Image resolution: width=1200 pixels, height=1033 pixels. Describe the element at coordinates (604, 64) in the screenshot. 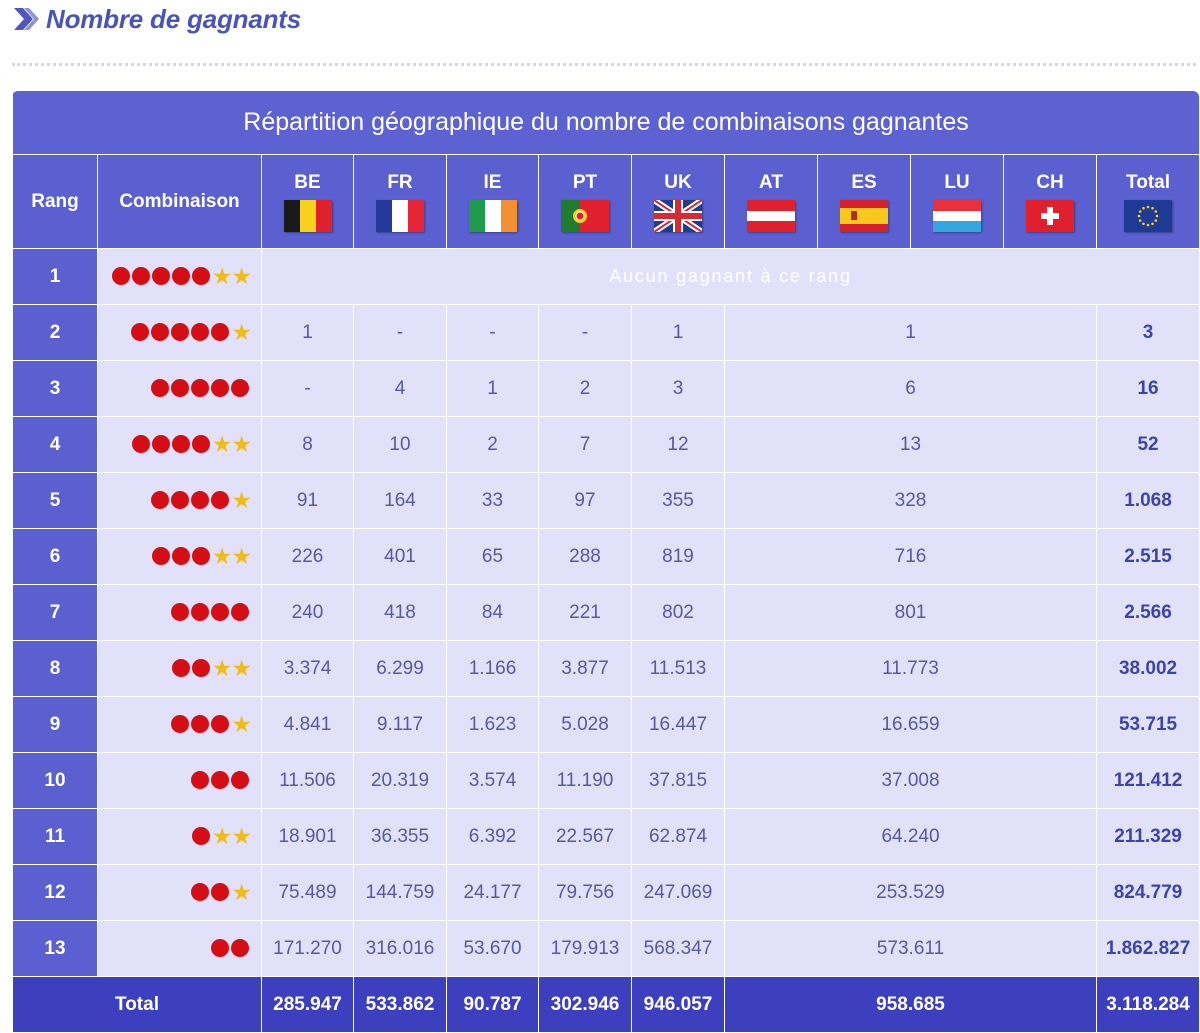

I see `dotted-divider` at that location.